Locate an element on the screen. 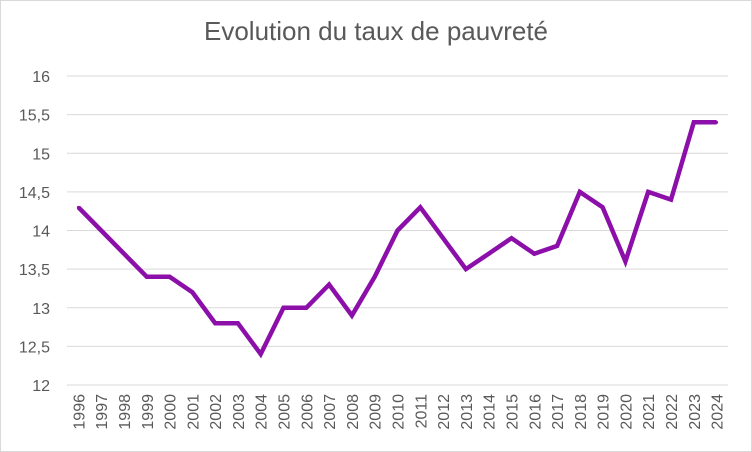  y-tick-label: 12 is located at coordinates (41, 386).